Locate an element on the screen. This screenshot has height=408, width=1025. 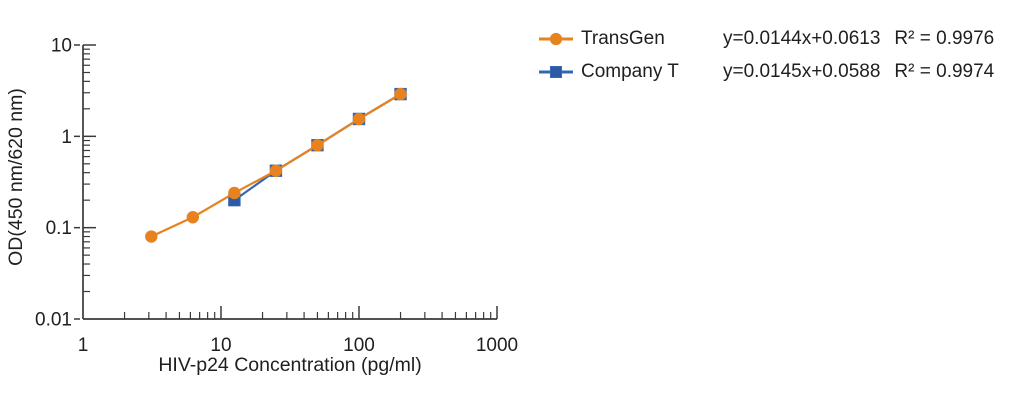
y-tick-label: 0.1 is located at coordinates (59, 228).